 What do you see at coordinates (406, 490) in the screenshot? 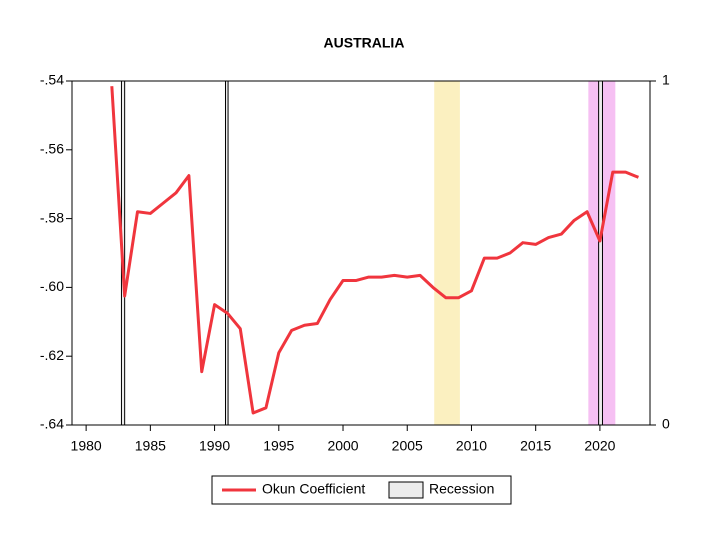
I see `legend-swatch` at bounding box center [406, 490].